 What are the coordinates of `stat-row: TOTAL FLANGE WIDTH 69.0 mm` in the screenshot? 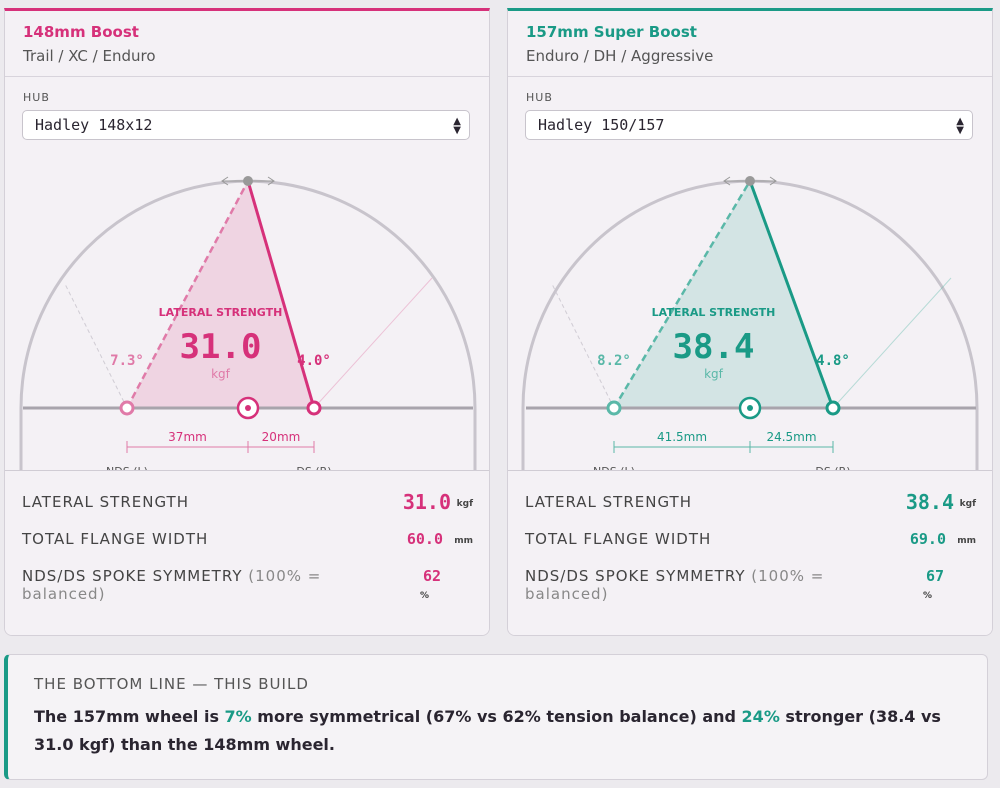 It's located at (750, 539).